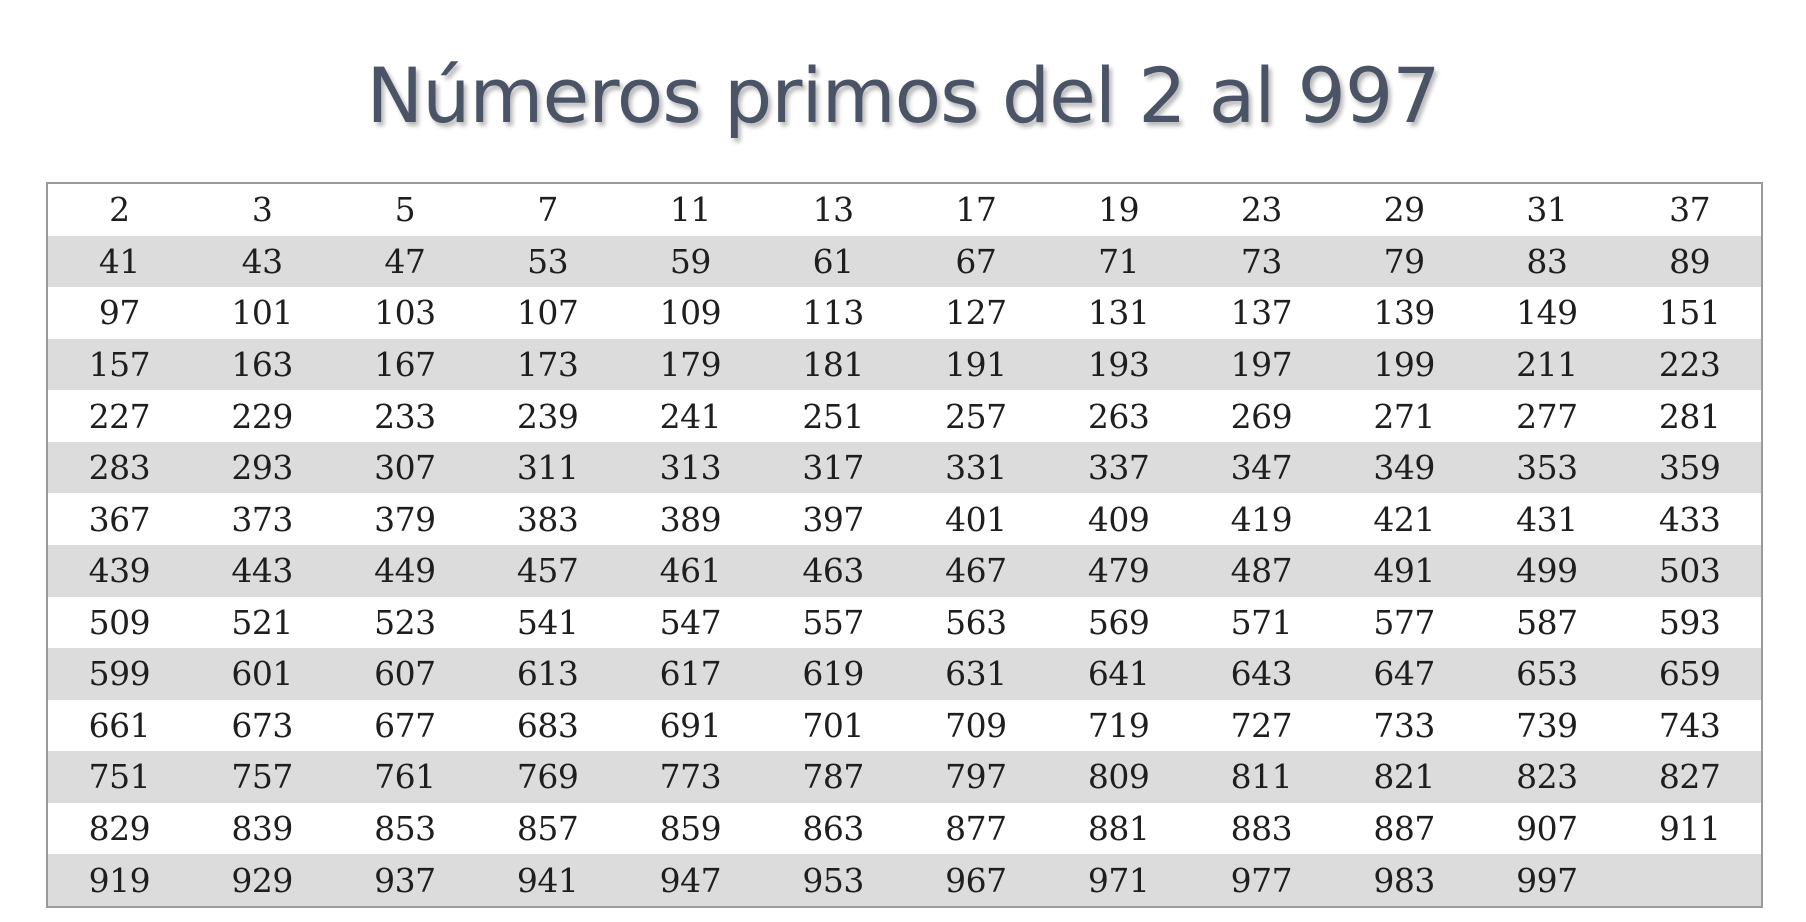 Image resolution: width=1806 pixels, height=922 pixels. I want to click on table-cell: 211, so click(1547, 364).